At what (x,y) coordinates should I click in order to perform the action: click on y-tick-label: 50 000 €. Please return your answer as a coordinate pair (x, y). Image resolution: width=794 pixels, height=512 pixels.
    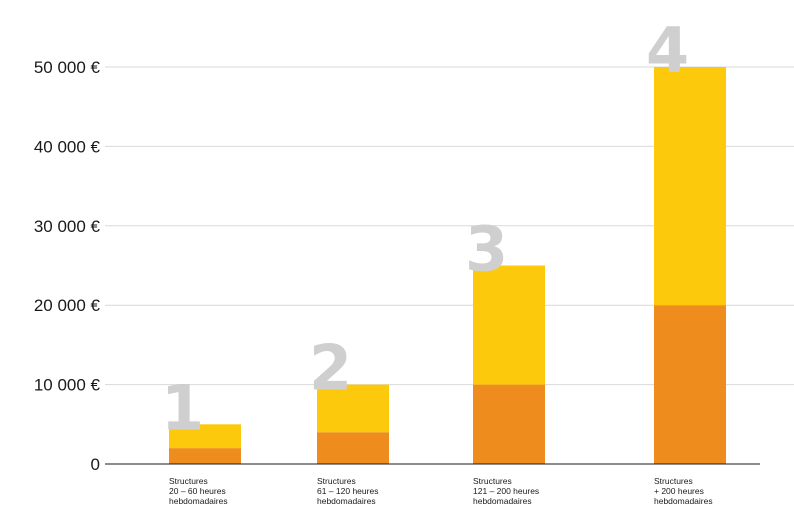
    Looking at the image, I should click on (67, 67).